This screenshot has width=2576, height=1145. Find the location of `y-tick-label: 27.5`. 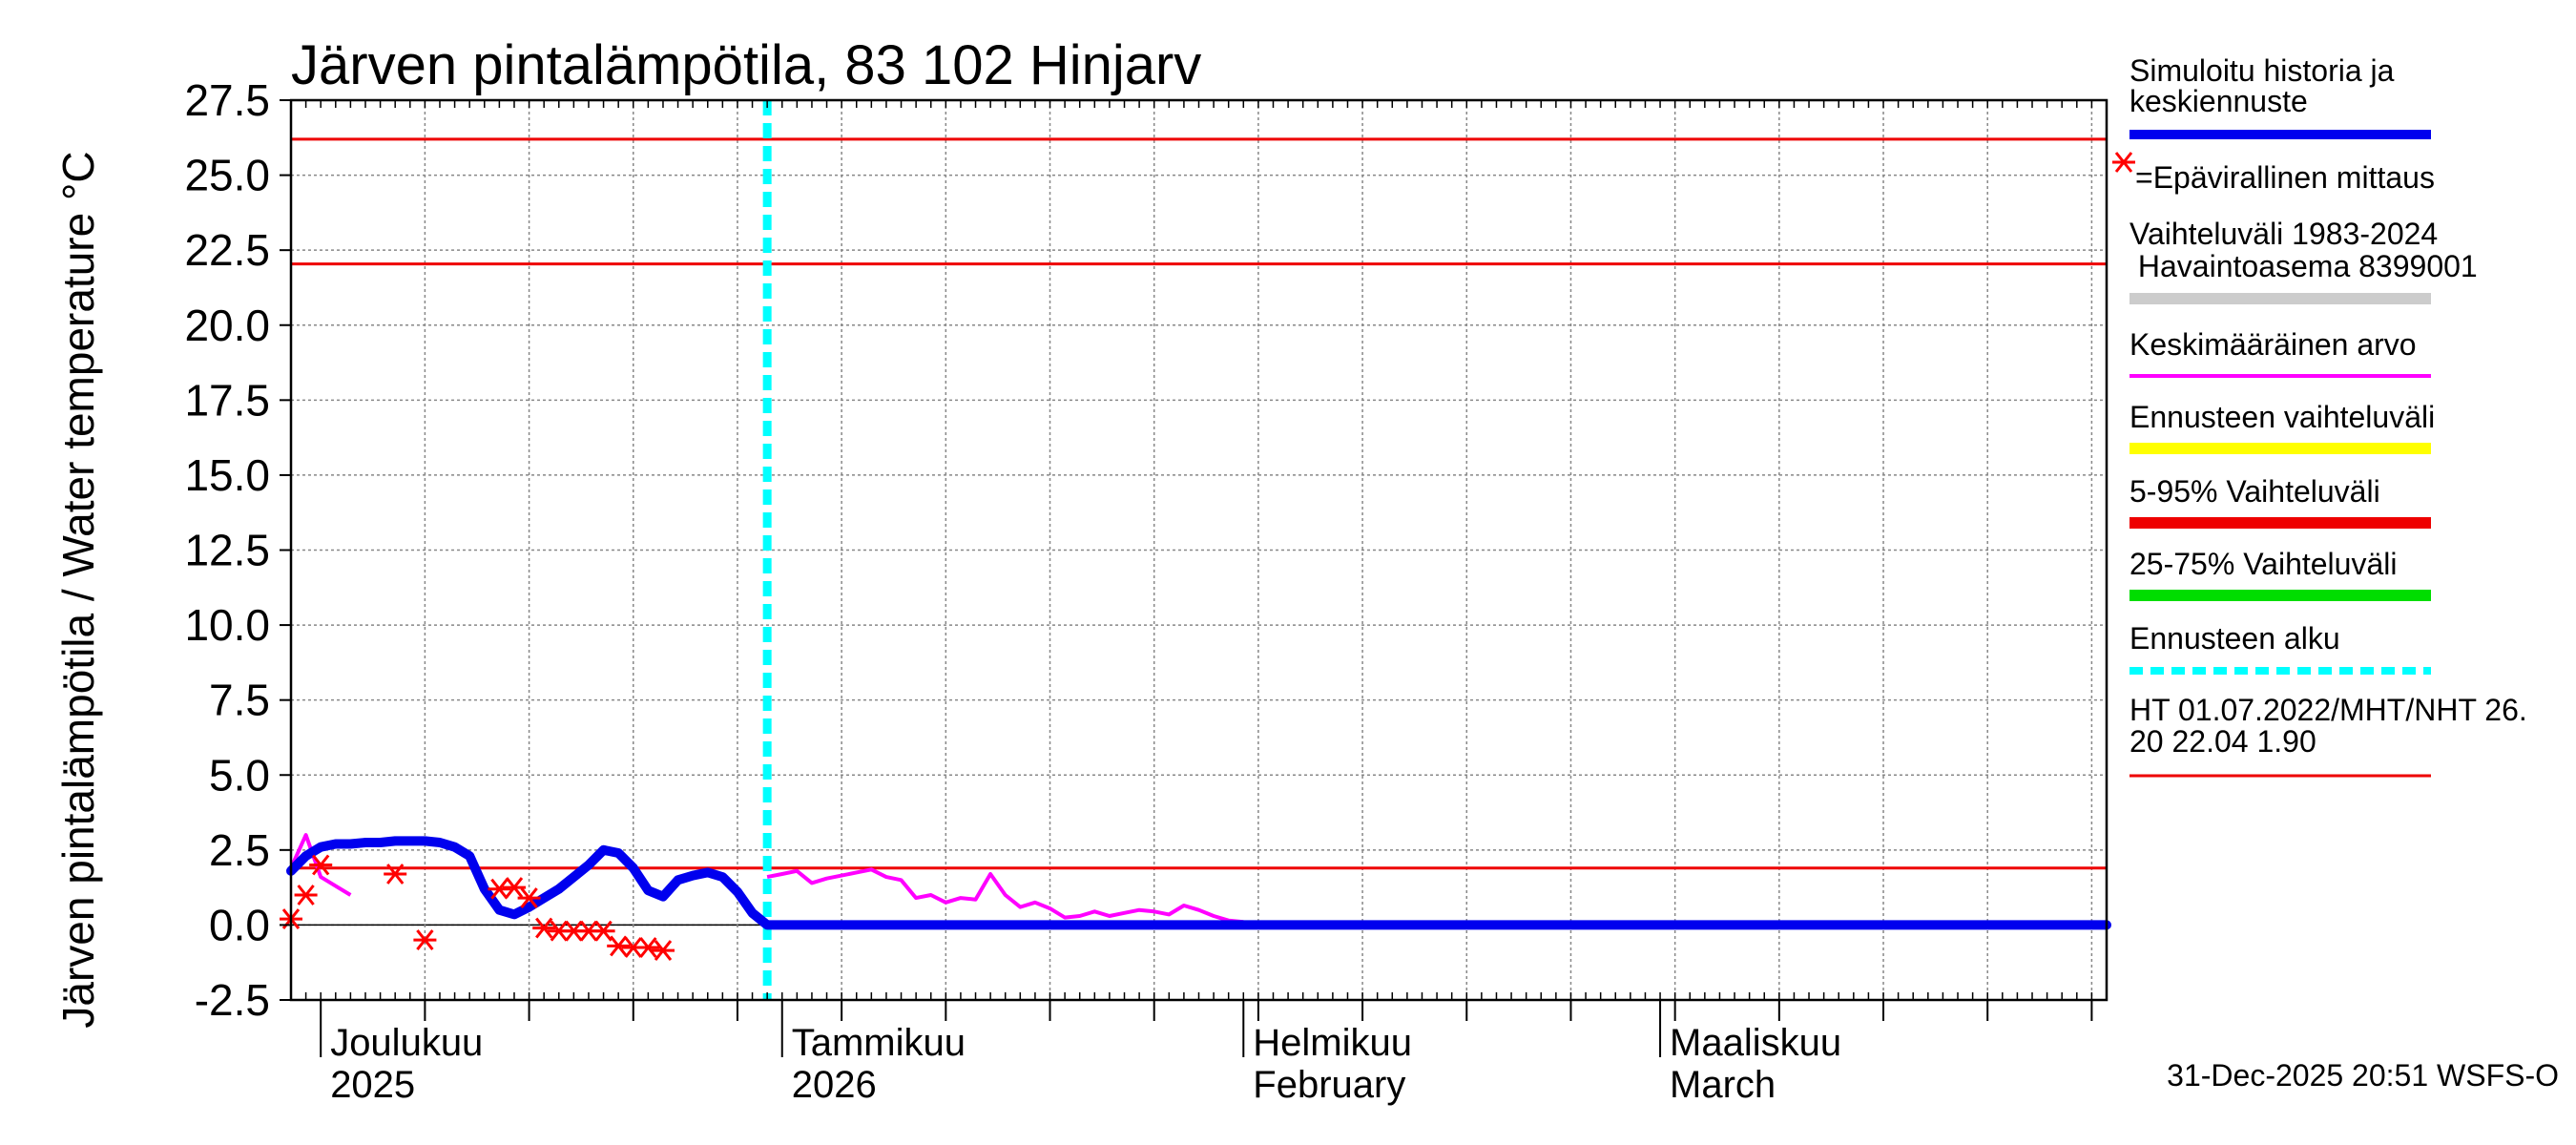

y-tick-label: 27.5 is located at coordinates (227, 100).